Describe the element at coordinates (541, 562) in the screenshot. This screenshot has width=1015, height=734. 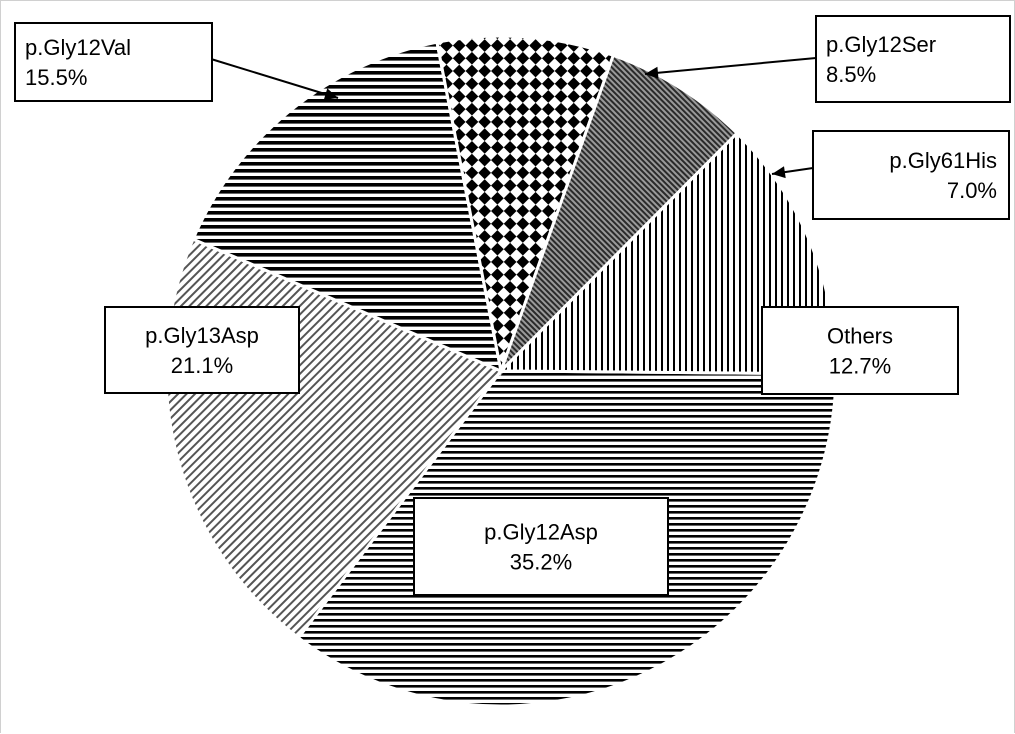
I see `slice-value-p-gly12asp: 35.2%` at that location.